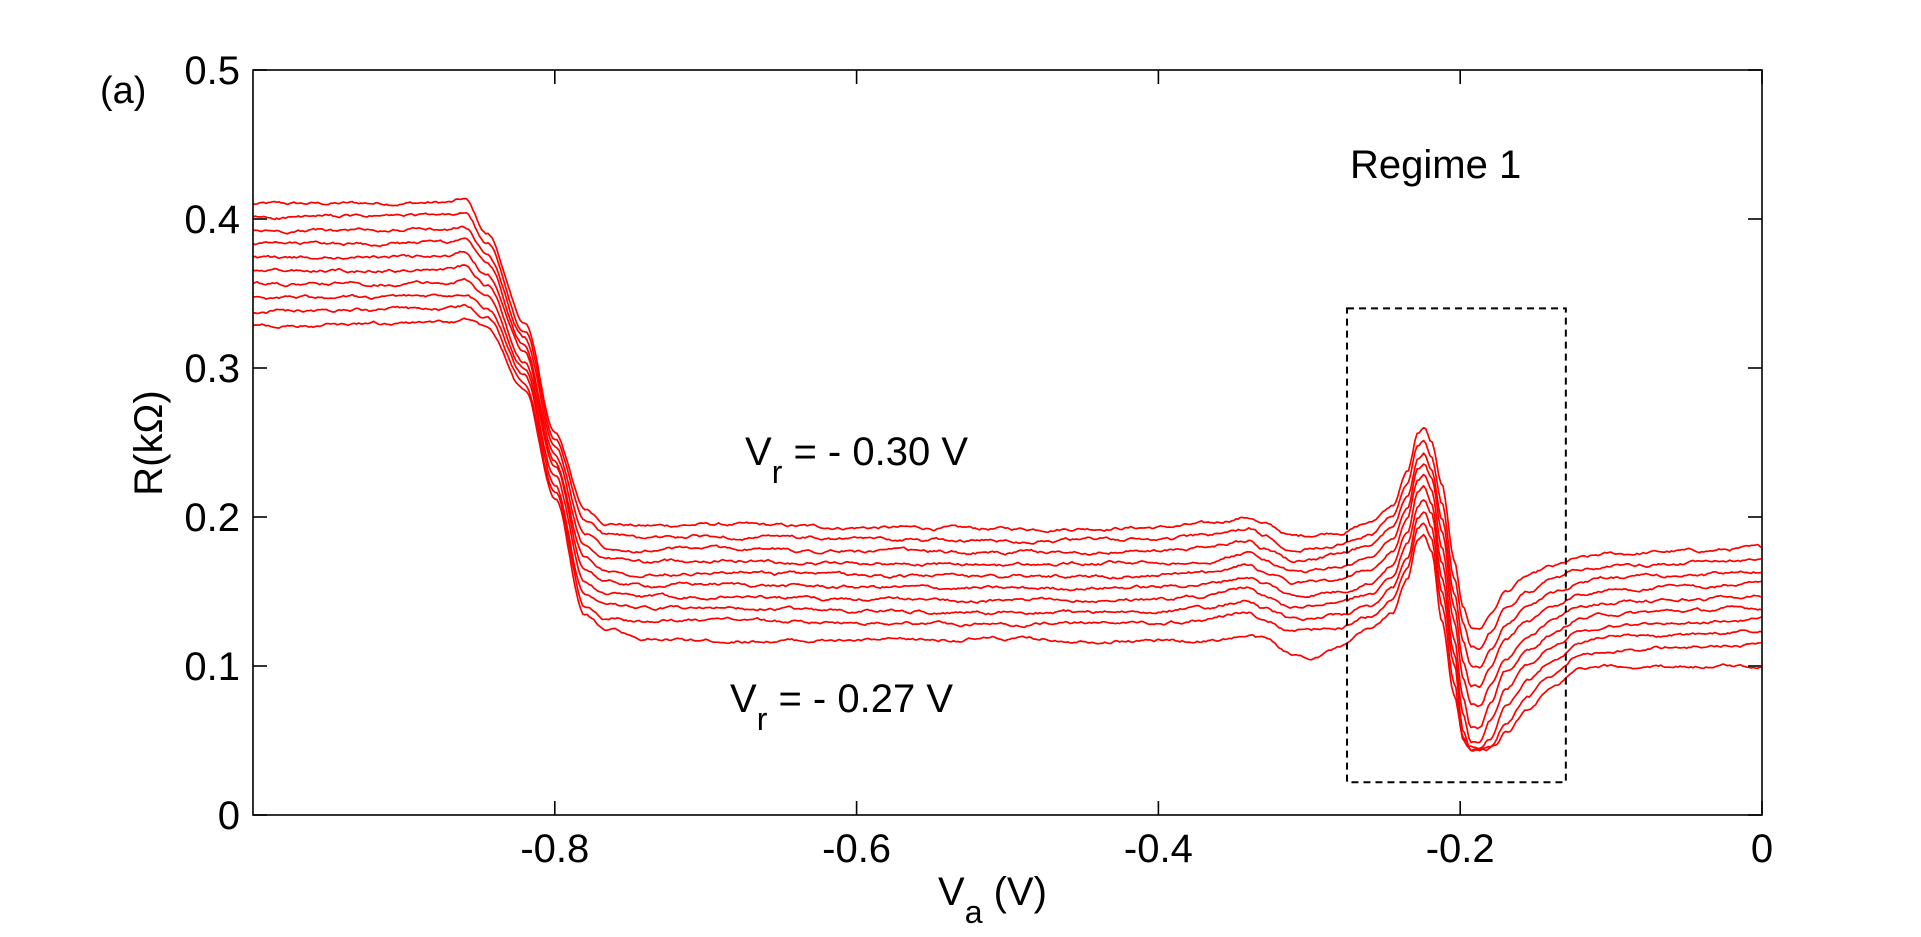  I want to click on x-axis-label-unit: (V), so click(1014, 892).